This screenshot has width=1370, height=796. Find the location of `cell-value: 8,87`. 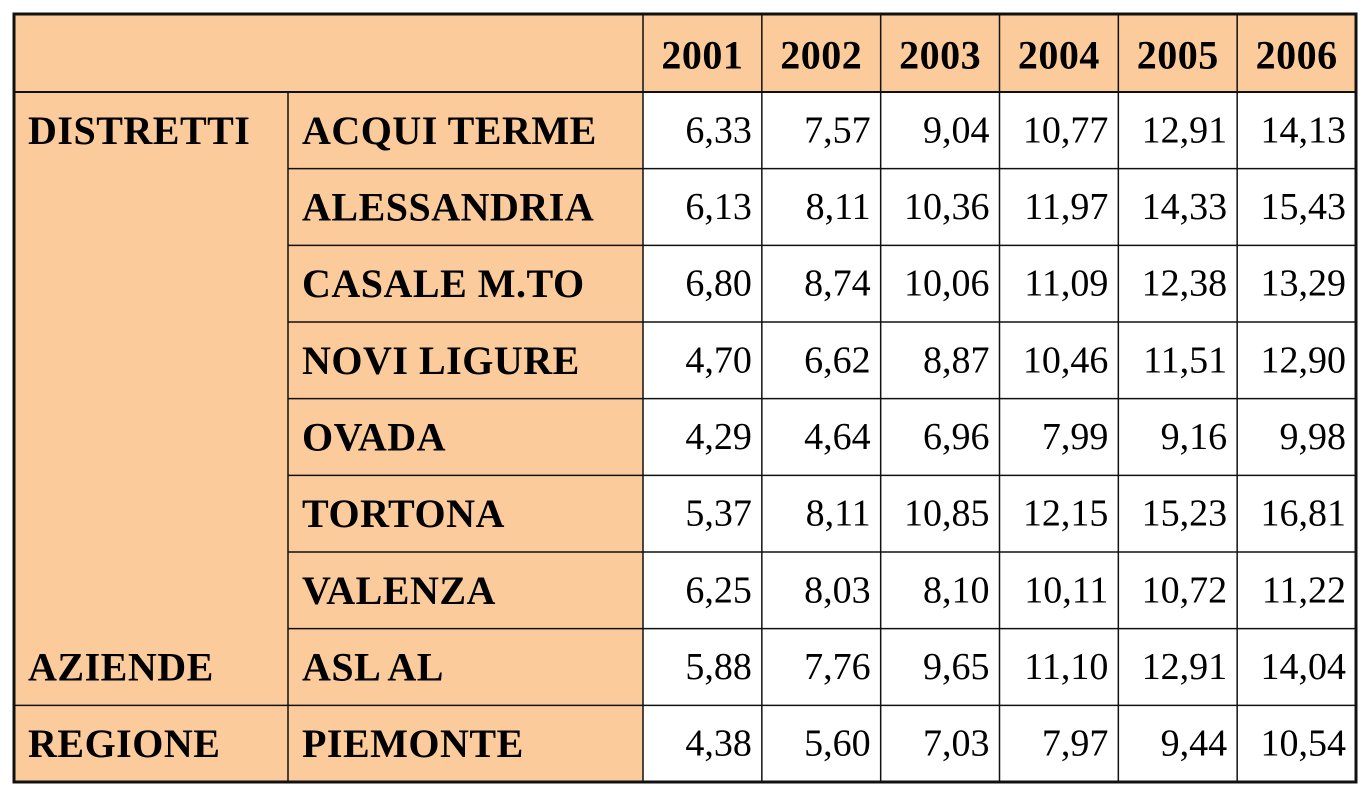

cell-value: 8,87 is located at coordinates (956, 360).